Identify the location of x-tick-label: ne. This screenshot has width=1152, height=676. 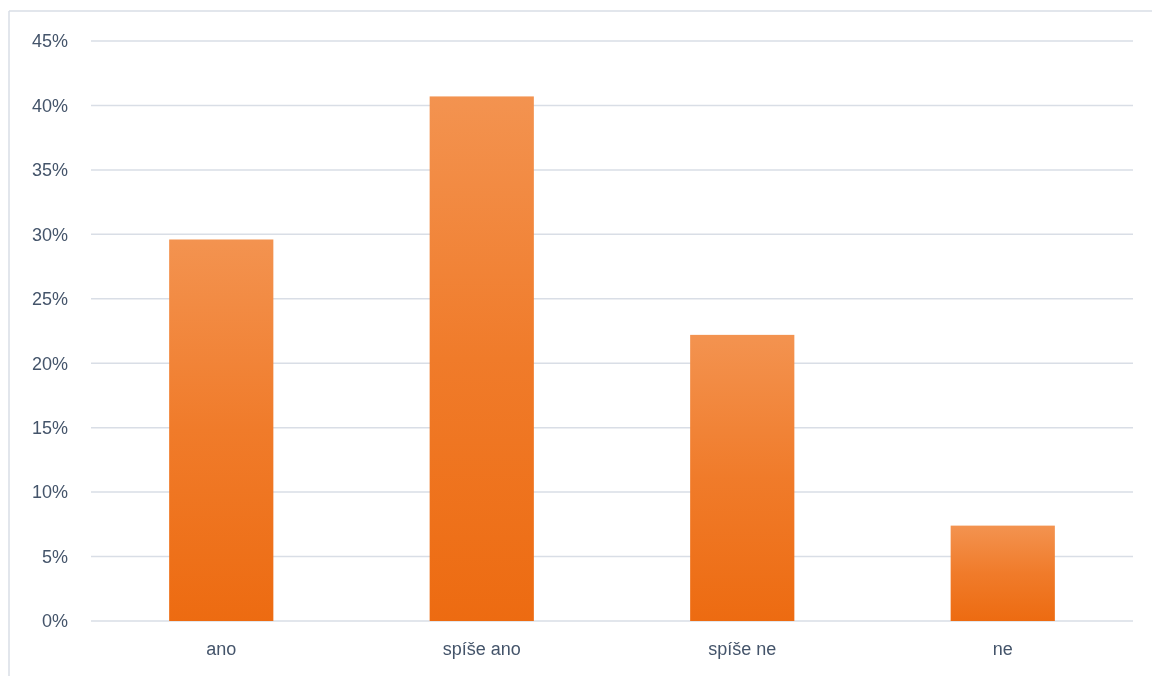
(1002, 649).